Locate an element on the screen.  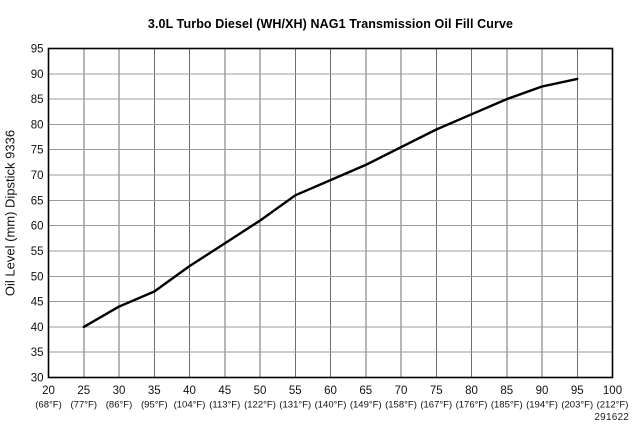
y-tick-label: 90 is located at coordinates (37, 75).